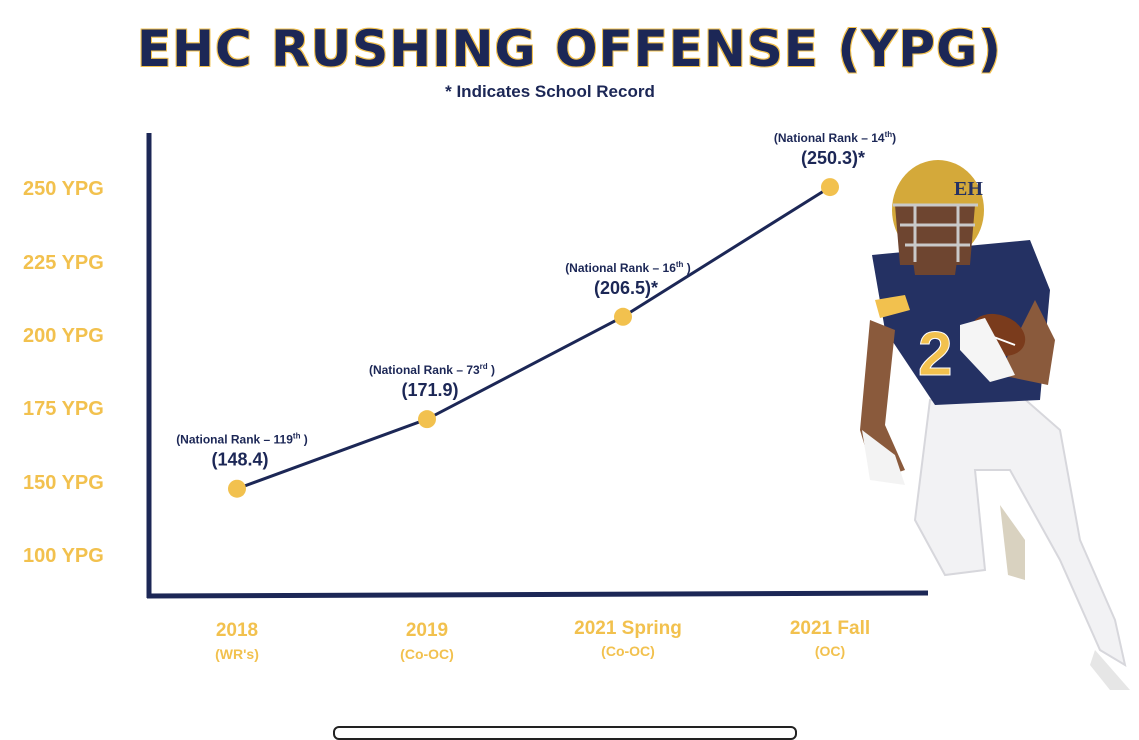  What do you see at coordinates (63, 189) in the screenshot?
I see `y-tick-label: 250 YPG` at bounding box center [63, 189].